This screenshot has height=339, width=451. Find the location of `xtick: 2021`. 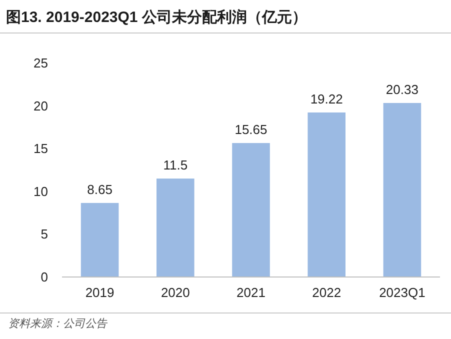

xtick: 2021 is located at coordinates (251, 292).